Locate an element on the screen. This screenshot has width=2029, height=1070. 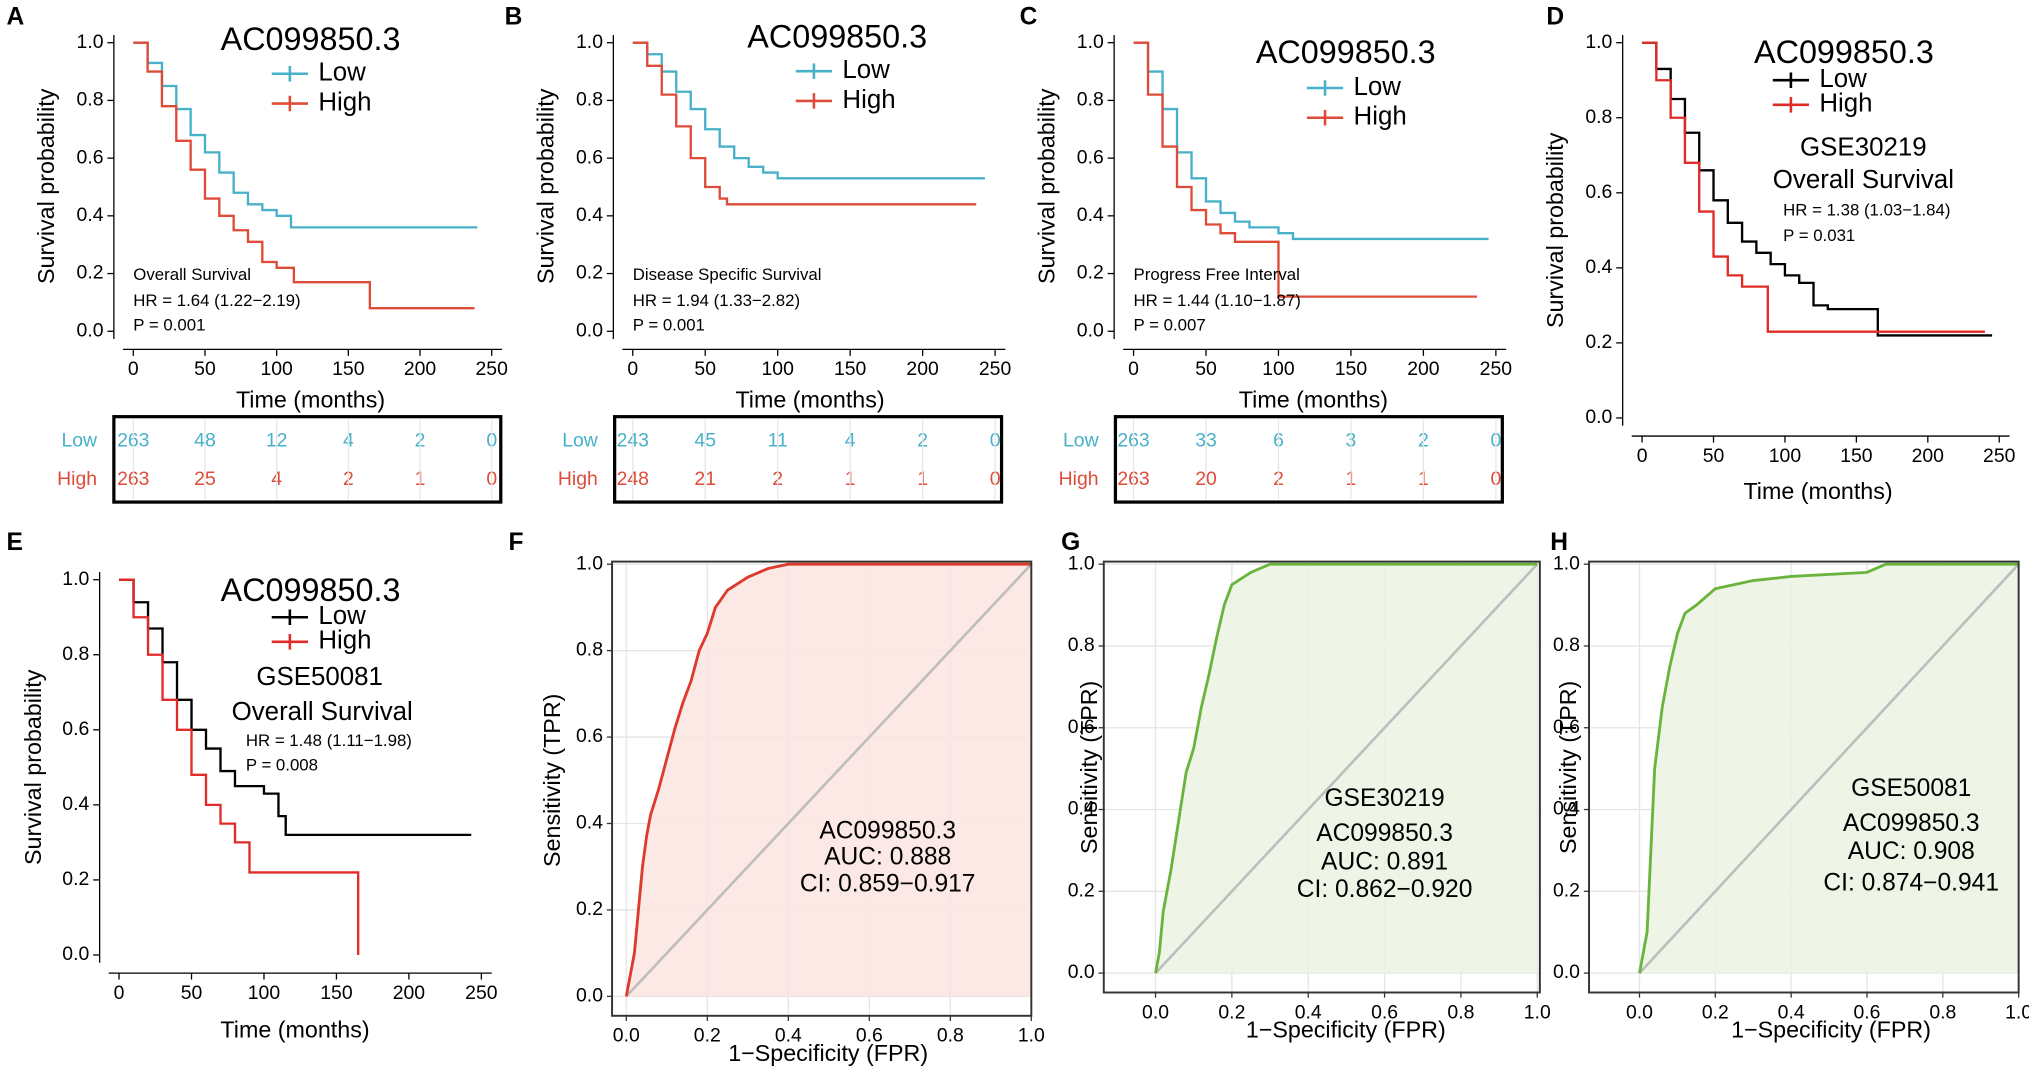
x-tick-label: 1.0 is located at coordinates (2017, 1012).